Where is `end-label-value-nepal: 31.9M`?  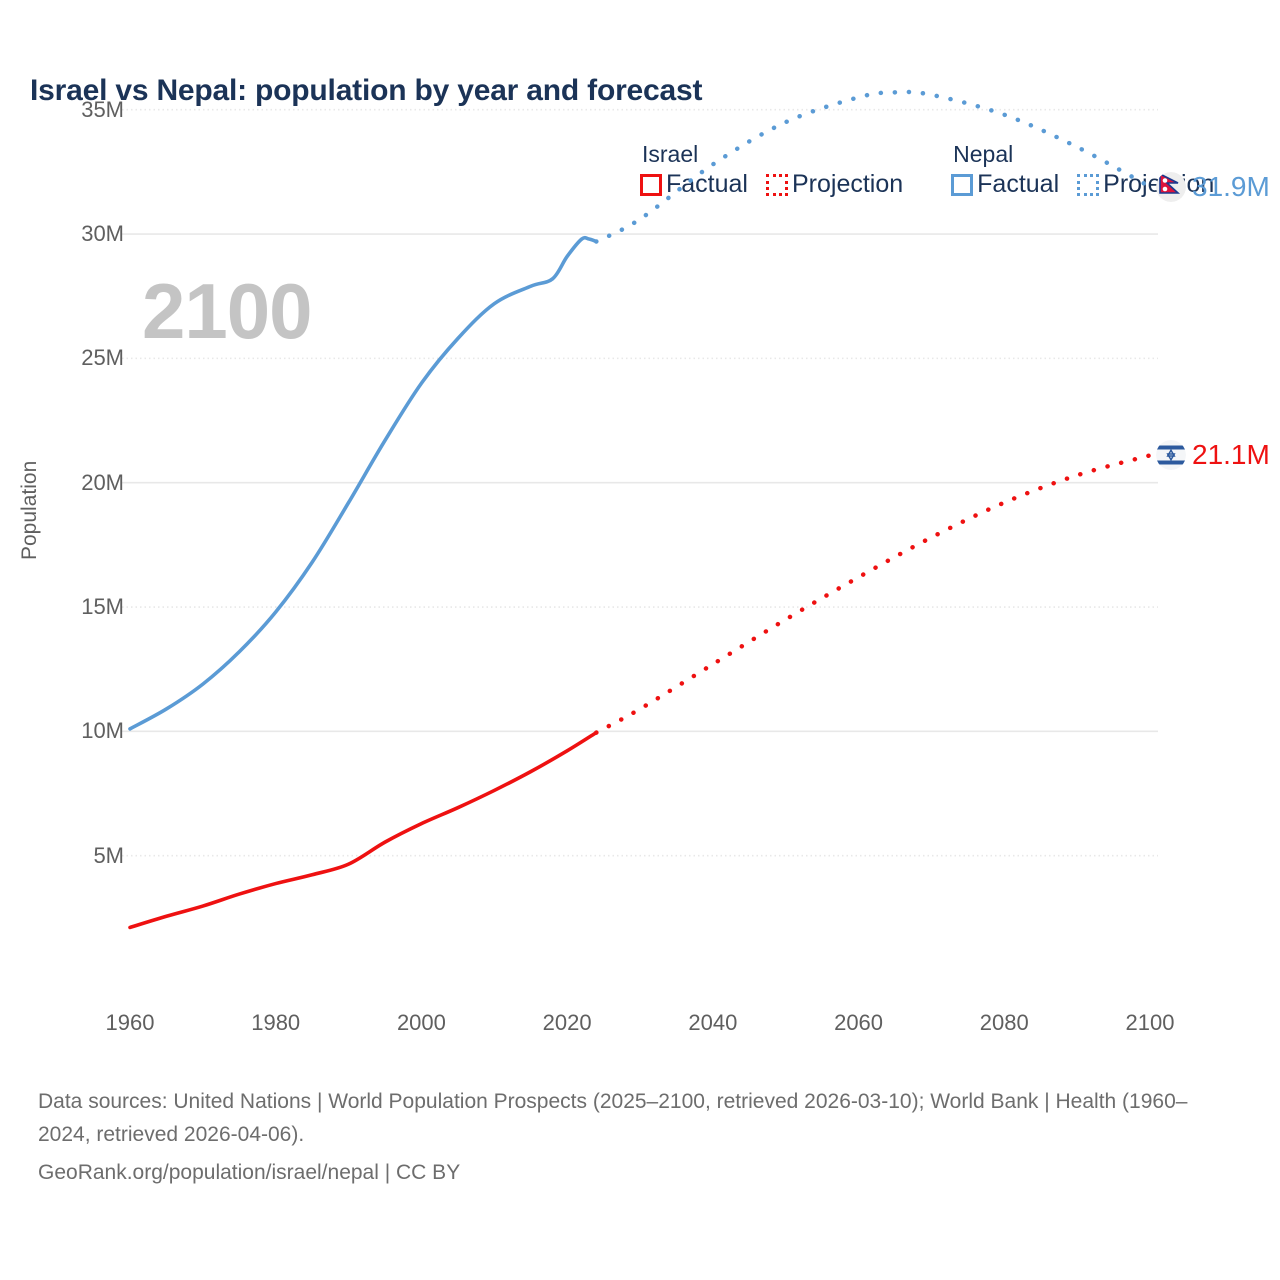 end-label-value-nepal: 31.9M is located at coordinates (1231, 186).